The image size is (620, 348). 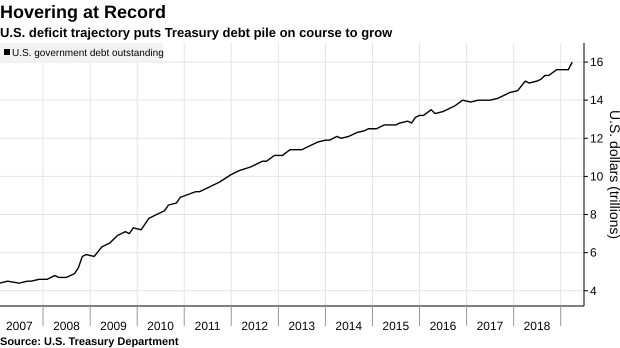 What do you see at coordinates (443, 326) in the screenshot?
I see `x-tick-label: 2016` at bounding box center [443, 326].